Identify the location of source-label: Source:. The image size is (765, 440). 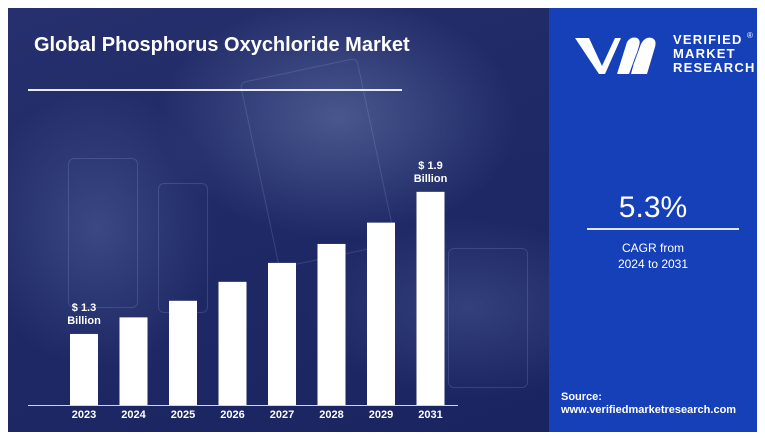
(581, 397).